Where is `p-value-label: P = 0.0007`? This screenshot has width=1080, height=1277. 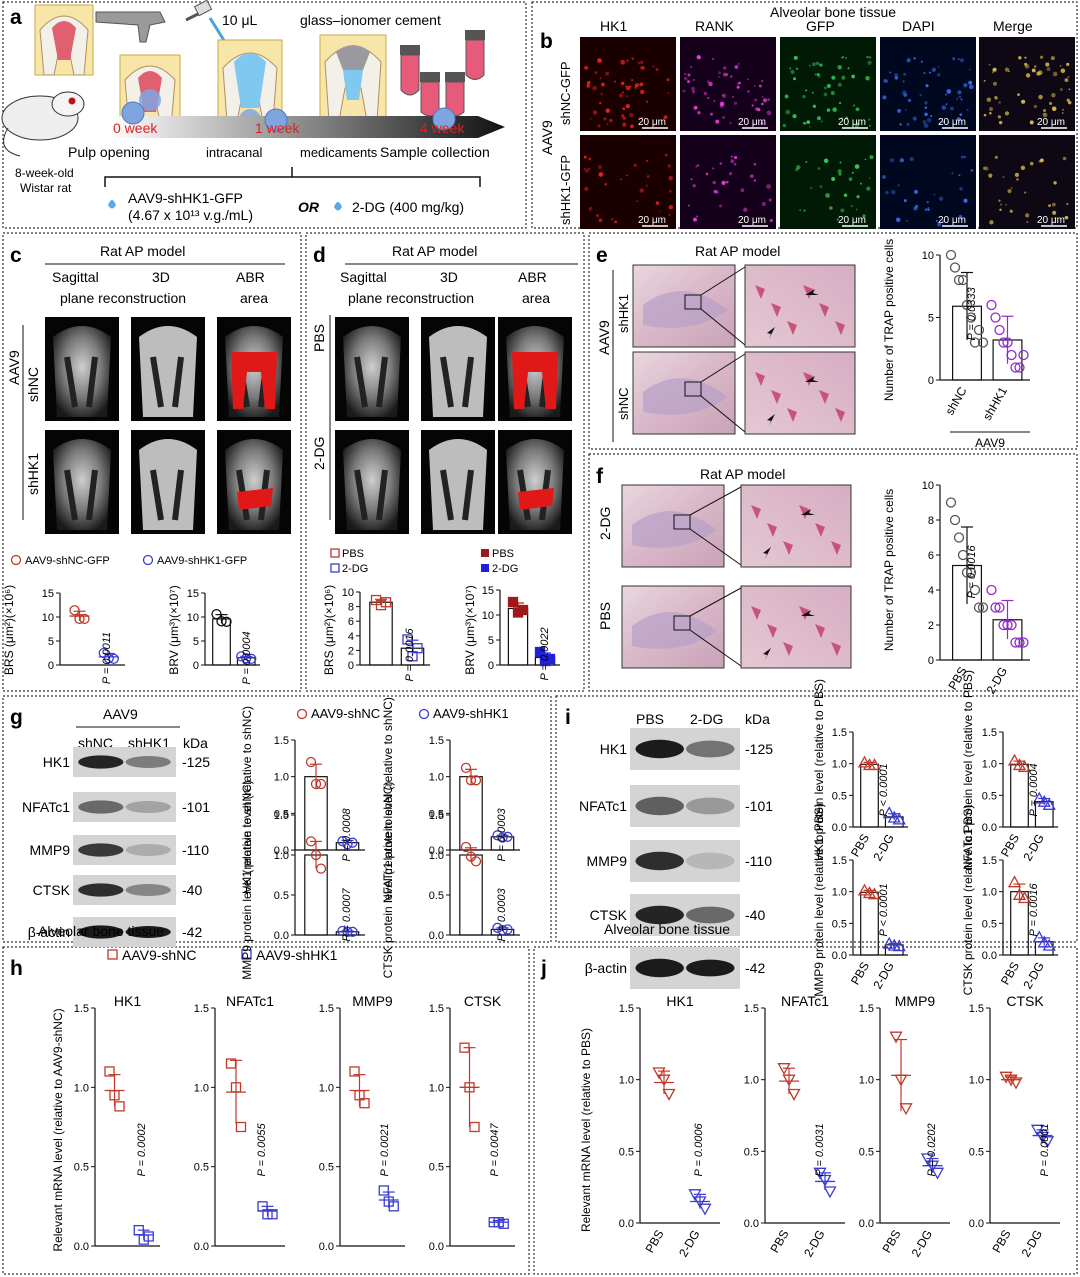 p-value-label: P = 0.0007 is located at coordinates (347, 915).